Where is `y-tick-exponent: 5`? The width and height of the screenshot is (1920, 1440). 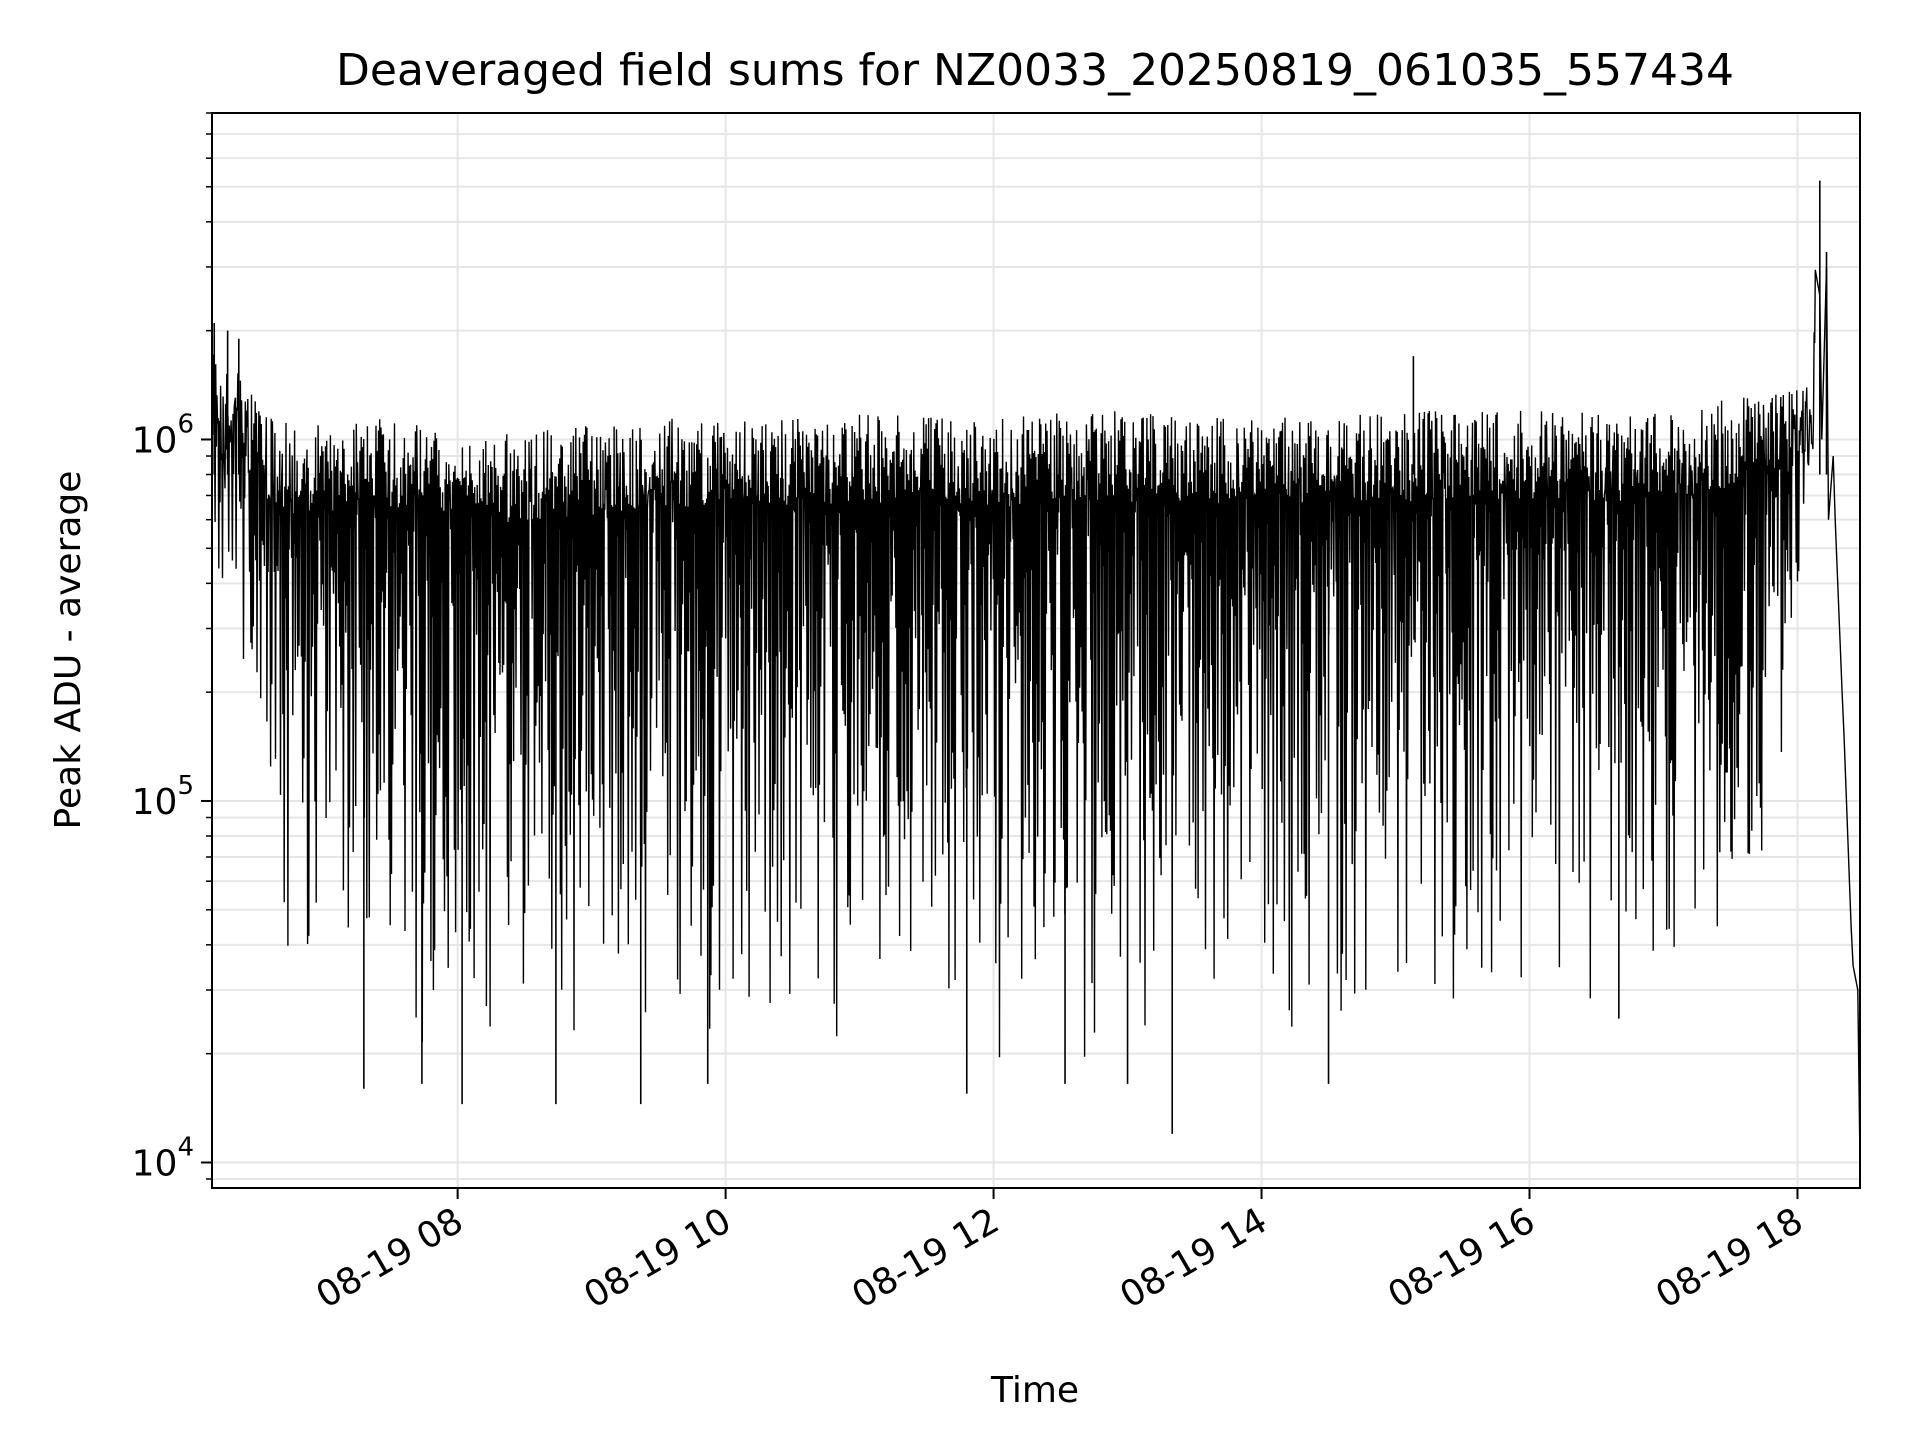 y-tick-exponent: 5 is located at coordinates (185, 786).